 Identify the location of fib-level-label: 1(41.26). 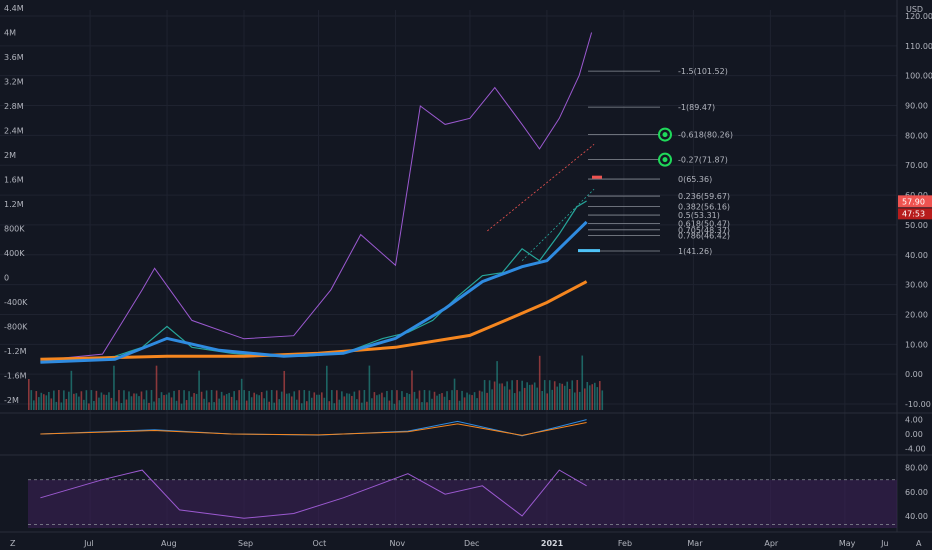
(695, 251).